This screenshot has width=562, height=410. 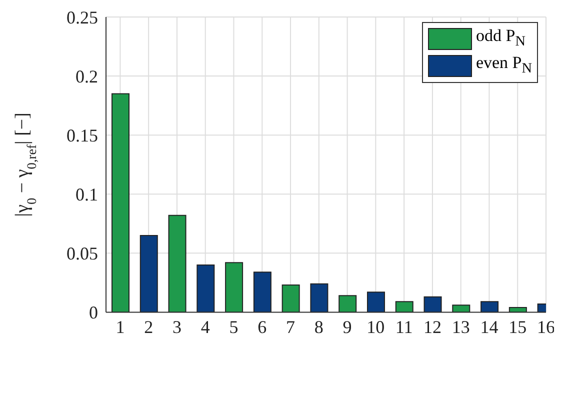 What do you see at coordinates (489, 327) in the screenshot?
I see `x-tick-label: 14` at bounding box center [489, 327].